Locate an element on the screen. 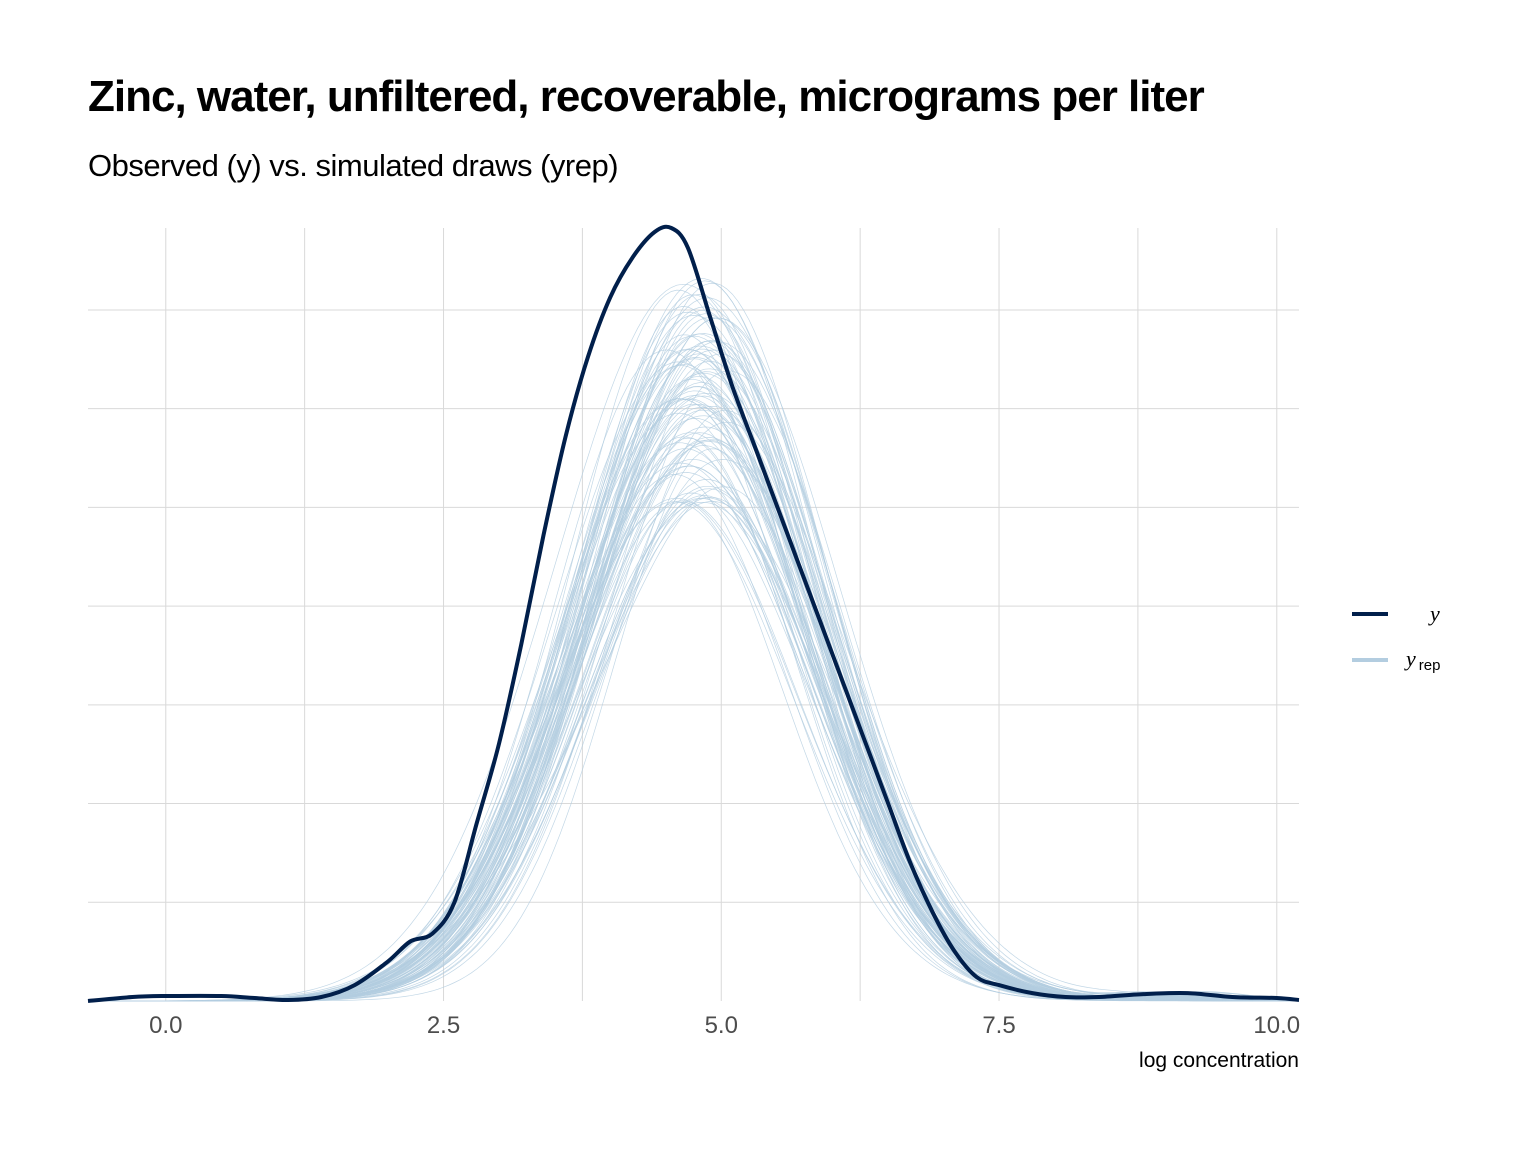 The height and width of the screenshot is (1152, 1536). legend-label-yrep: y rep is located at coordinates (1422, 660).